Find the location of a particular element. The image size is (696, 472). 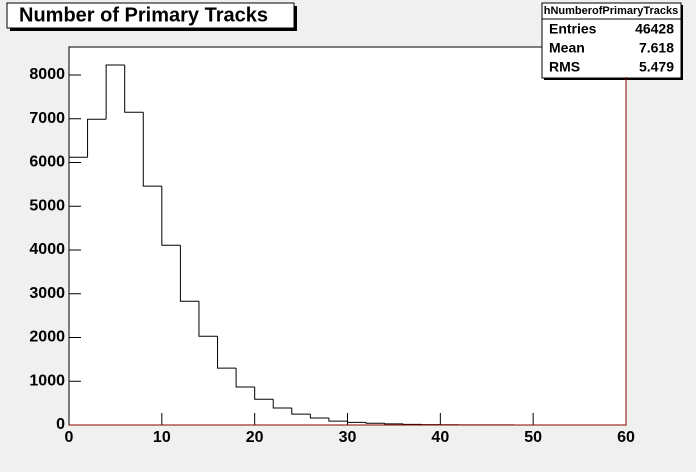

y-tick-label: 8000 is located at coordinates (47, 74).